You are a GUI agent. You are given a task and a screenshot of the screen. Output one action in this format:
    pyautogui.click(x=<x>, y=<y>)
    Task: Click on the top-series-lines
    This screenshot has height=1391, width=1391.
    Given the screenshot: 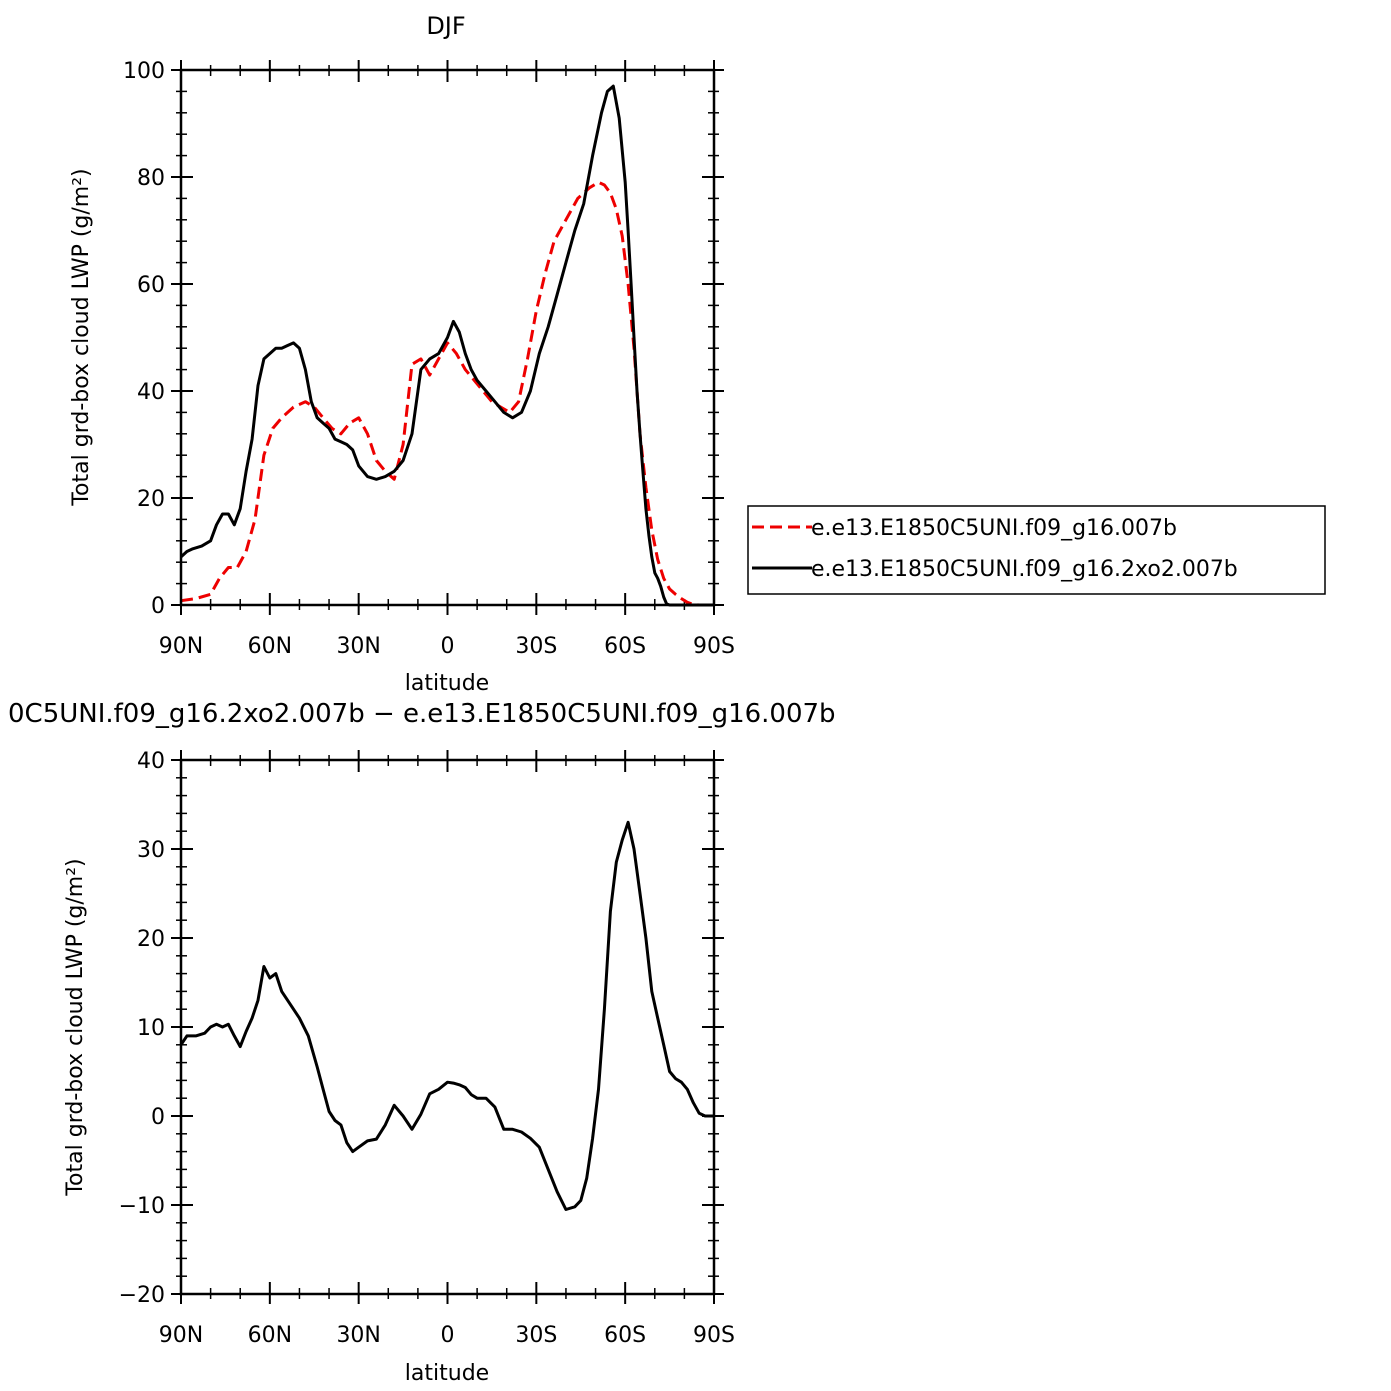 What is the action you would take?
    pyautogui.click(x=446, y=345)
    